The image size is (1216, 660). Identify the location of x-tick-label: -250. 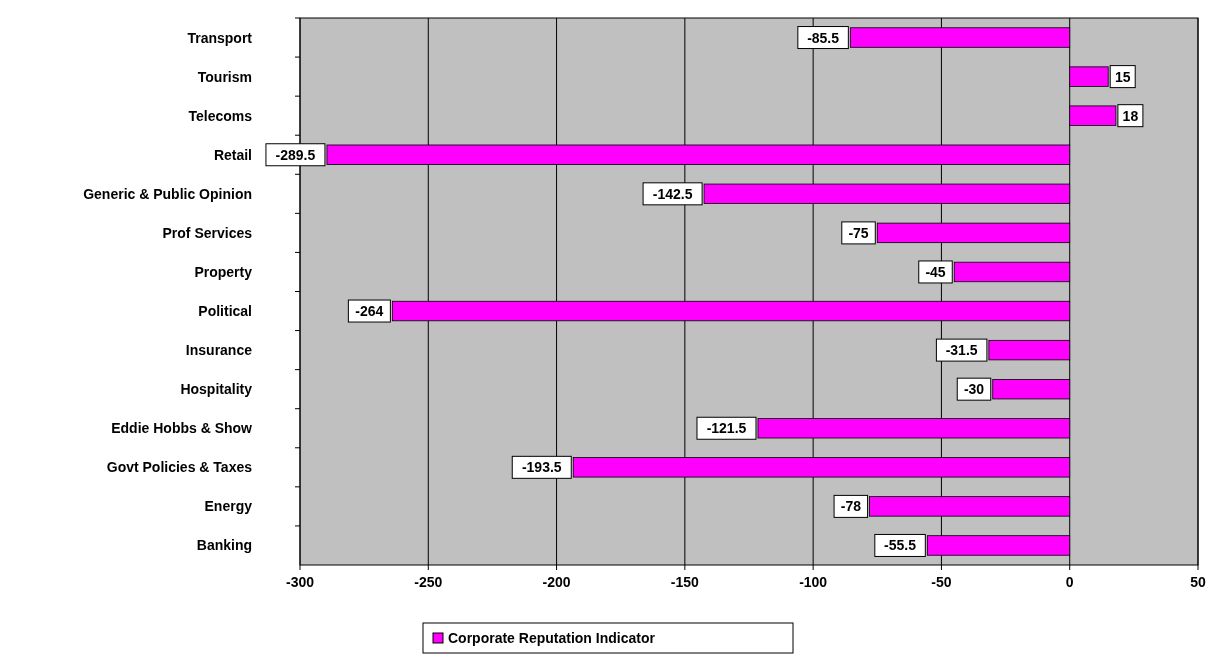
(428, 582).